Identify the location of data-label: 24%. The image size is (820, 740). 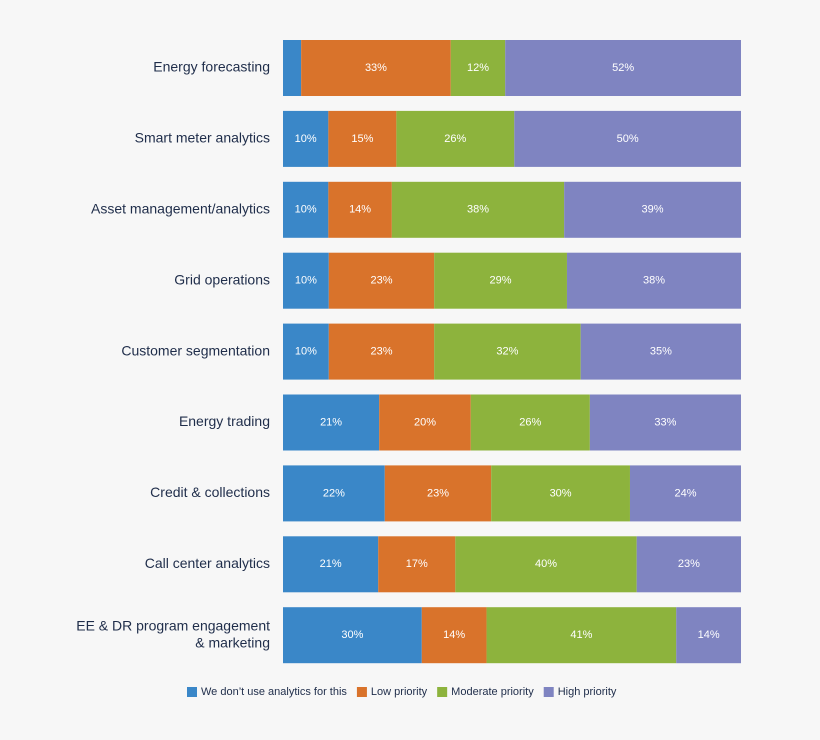
(685, 493).